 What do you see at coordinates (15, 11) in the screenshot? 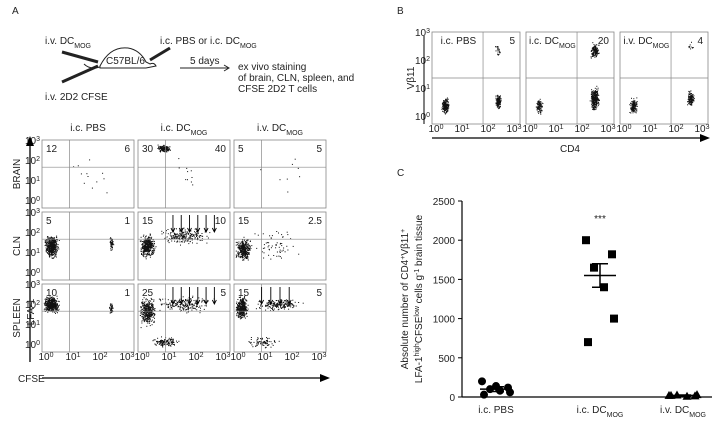
I see `panel-label: A` at bounding box center [15, 11].